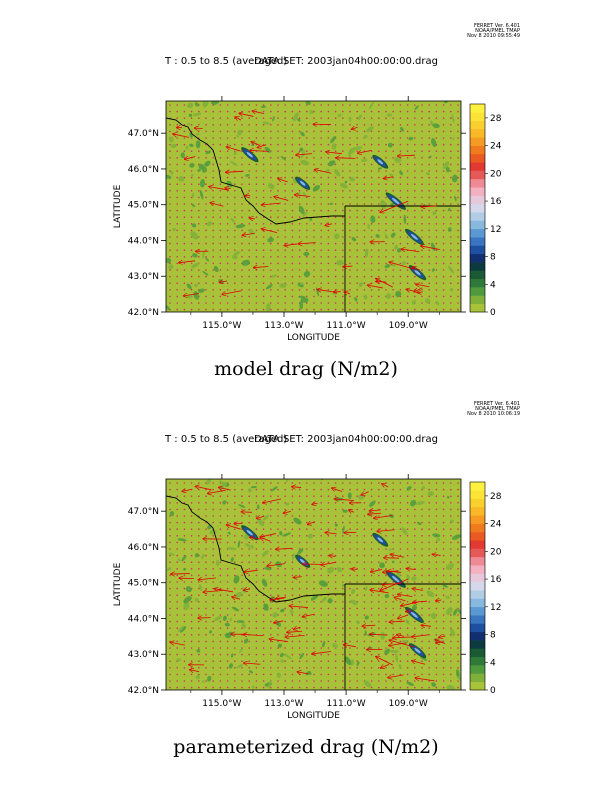  Describe the element at coordinates (313, 206) in the screenshot. I see `field-background` at that location.